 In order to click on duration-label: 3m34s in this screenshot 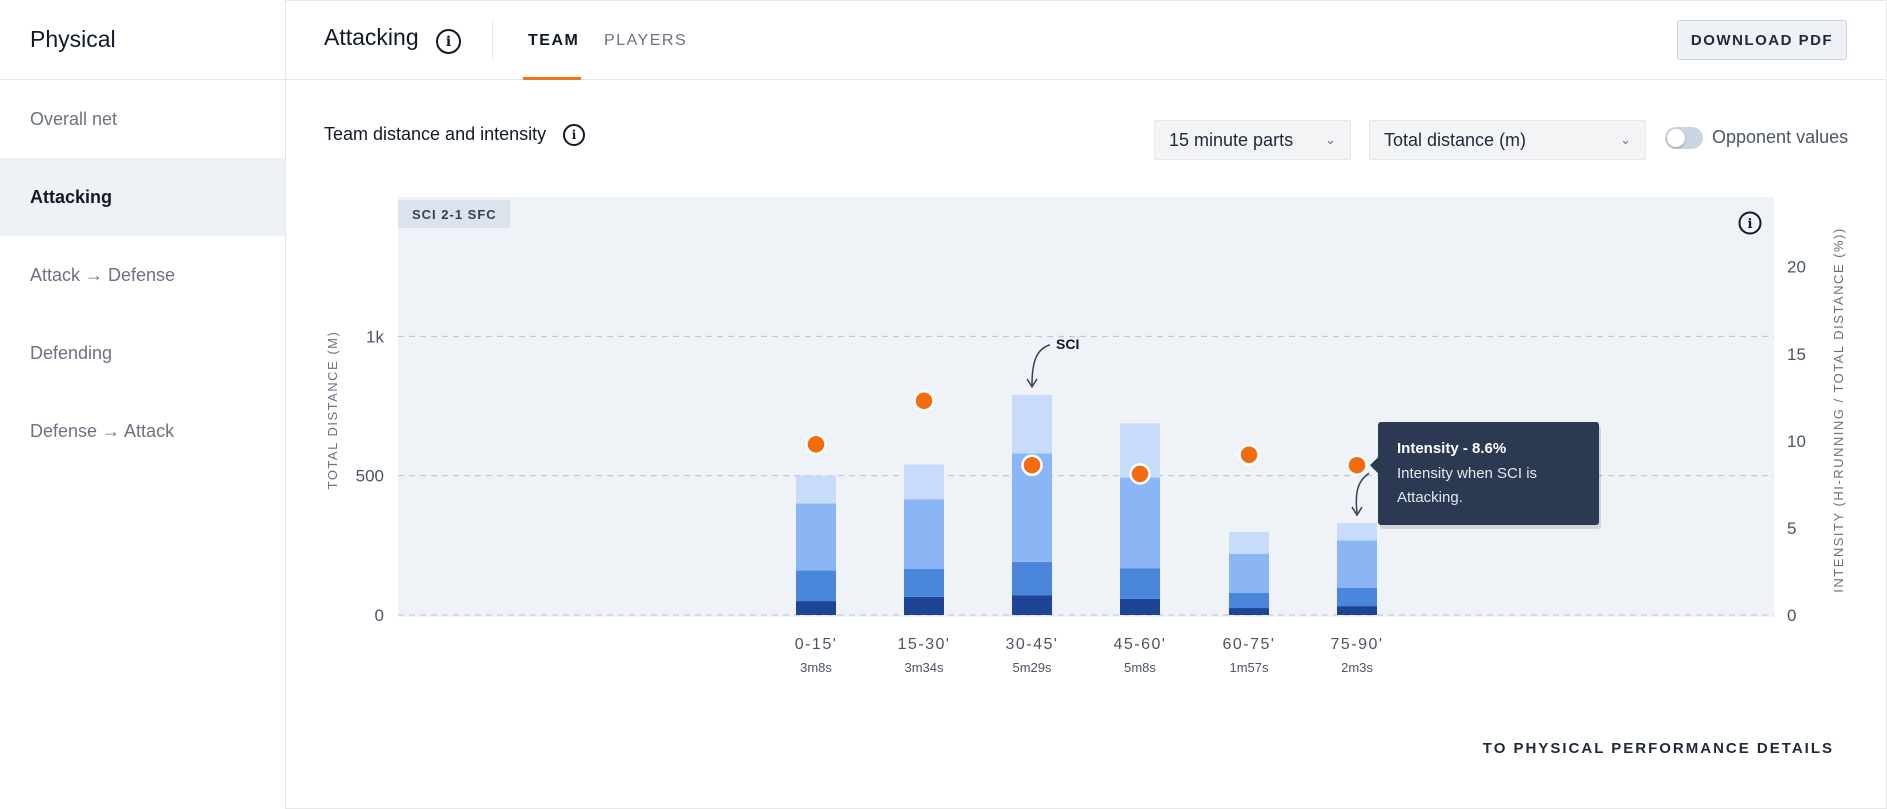, I will do `click(924, 667)`.